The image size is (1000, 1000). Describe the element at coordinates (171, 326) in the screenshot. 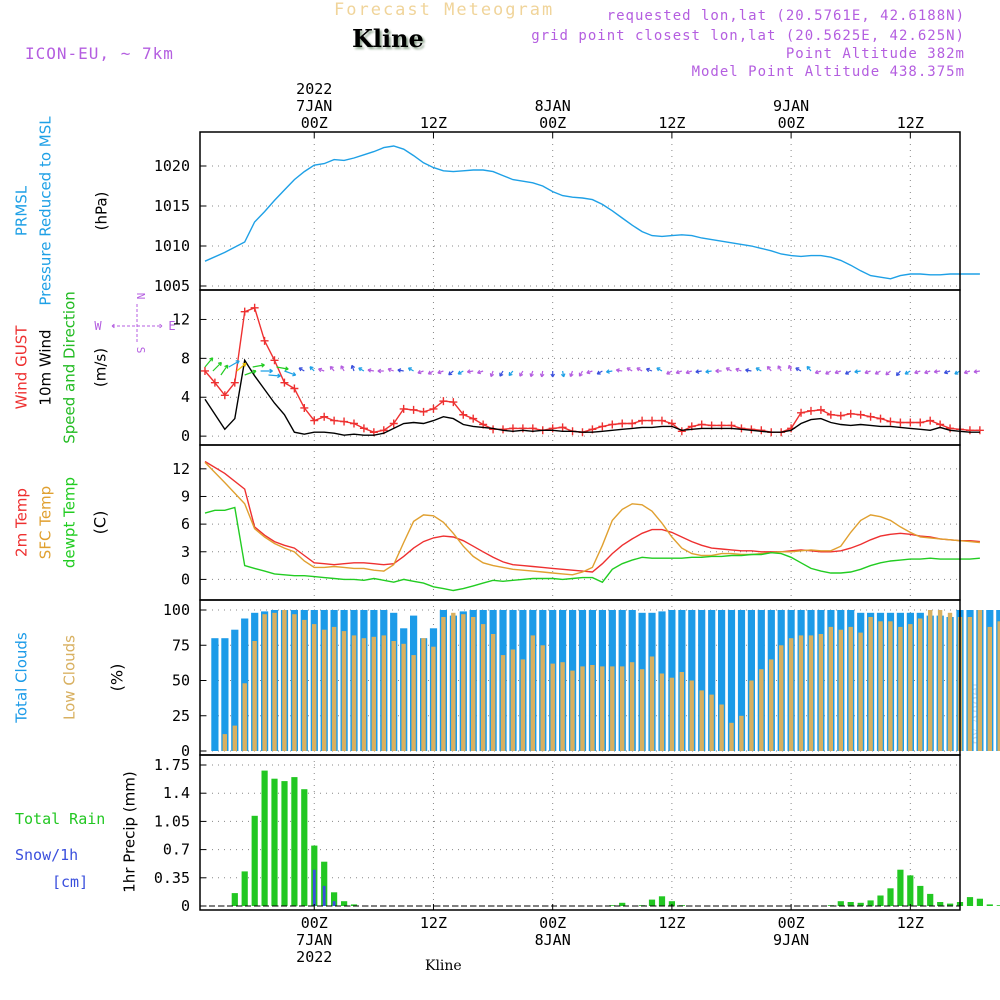

I see `compass-east: E` at that location.